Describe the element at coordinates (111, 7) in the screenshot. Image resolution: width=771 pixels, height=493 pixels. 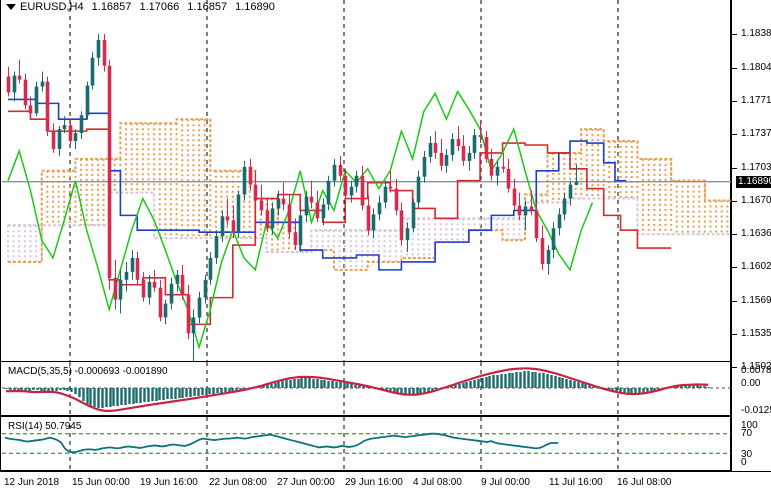
I see `open-value: 1.16857` at that location.